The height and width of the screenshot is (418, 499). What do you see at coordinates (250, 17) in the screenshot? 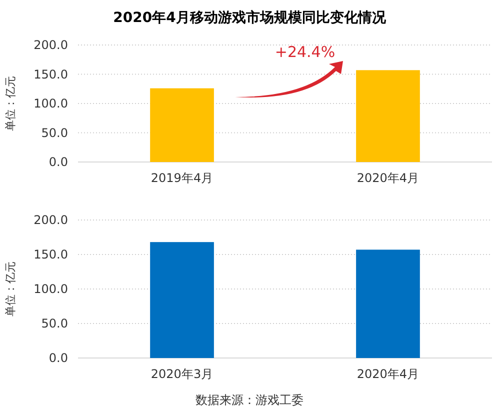
I see `chart-title: 2020年4月移动游戏市场规模同比变化情况` at bounding box center [250, 17].